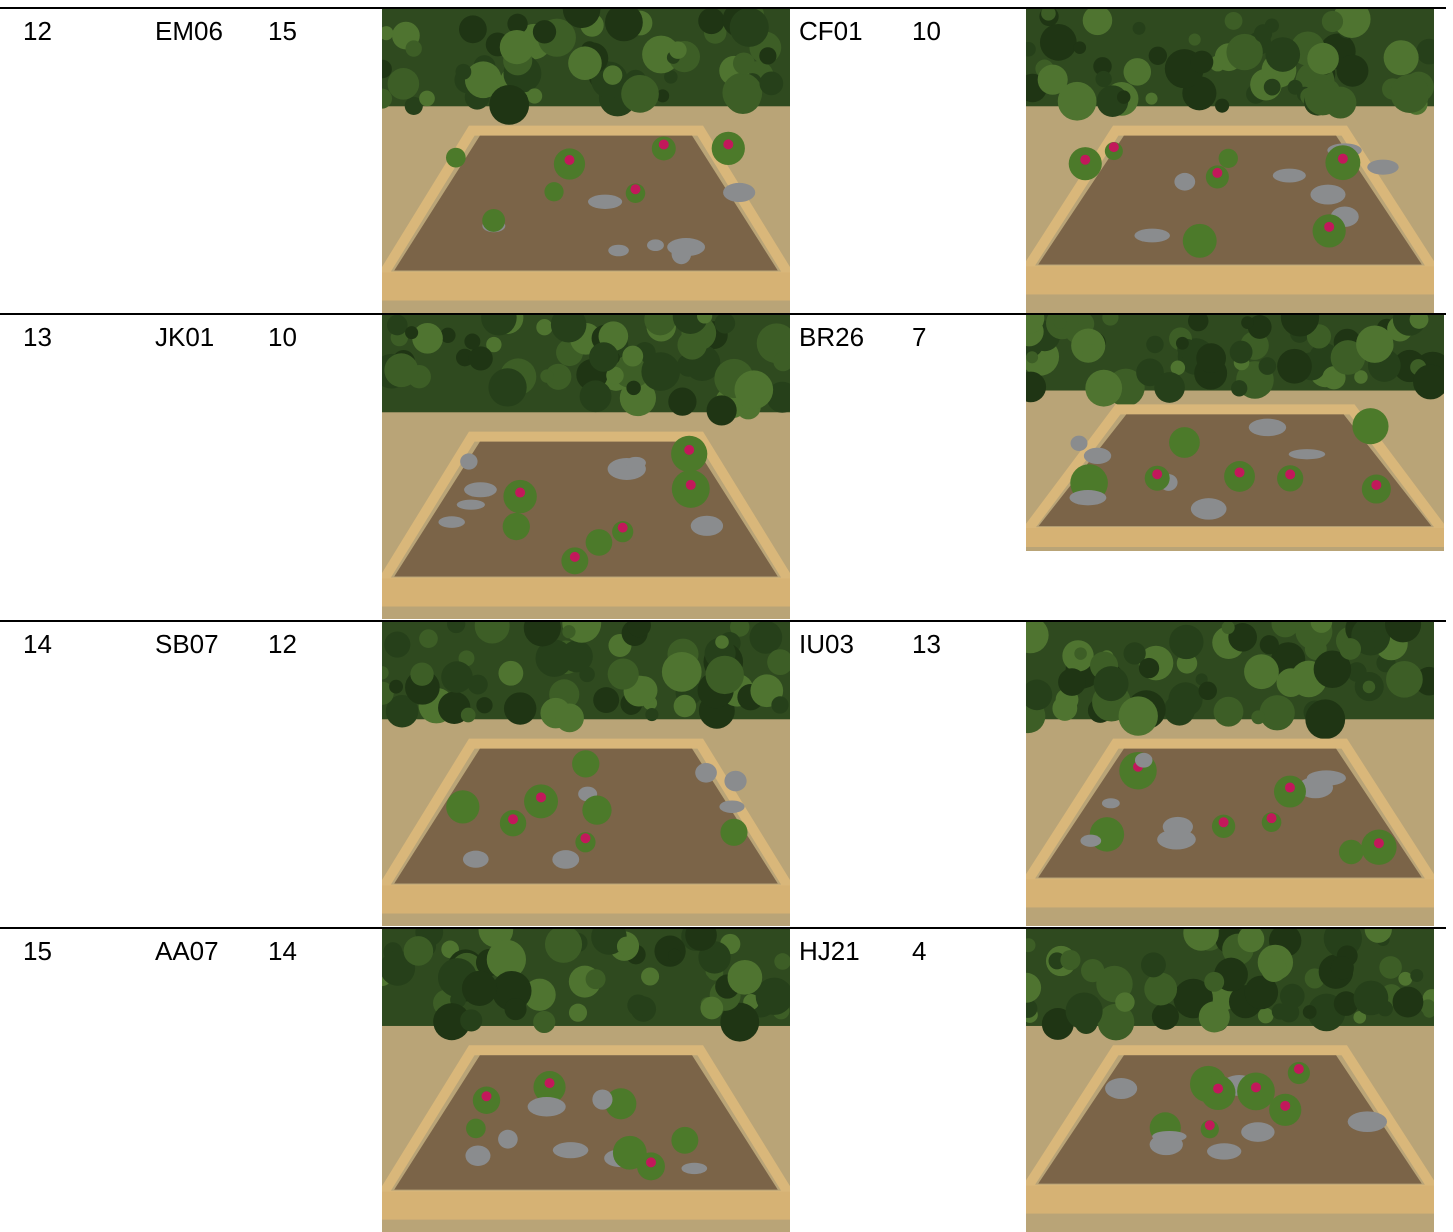 The image size is (1453, 1232). I want to click on plot-score: 10, so click(926, 31).